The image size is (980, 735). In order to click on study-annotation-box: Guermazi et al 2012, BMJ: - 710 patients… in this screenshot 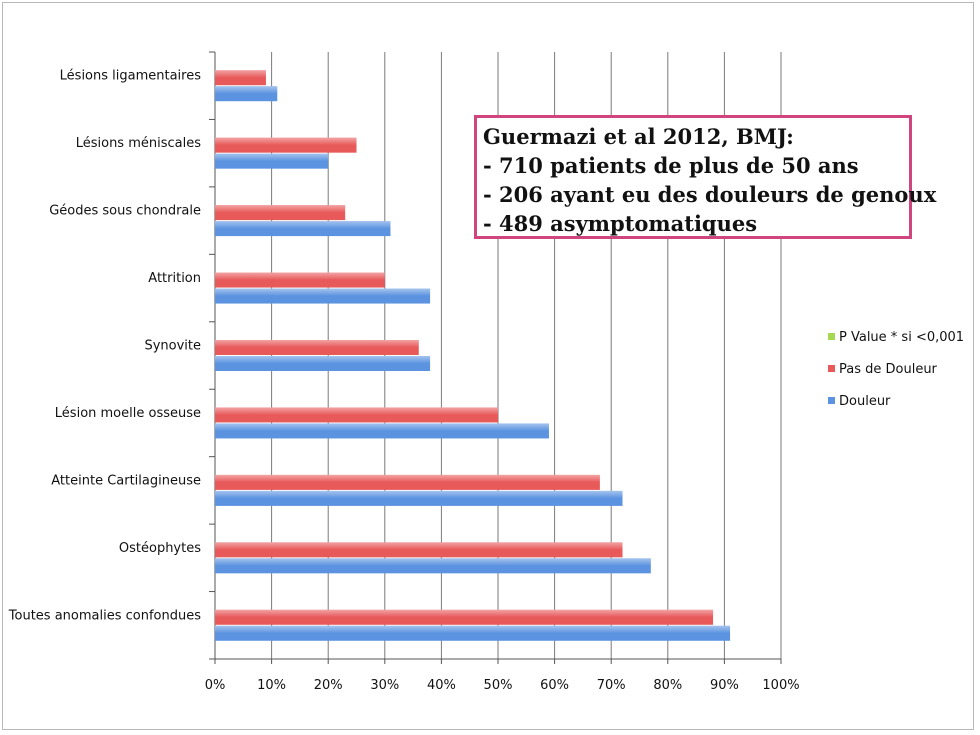, I will do `click(705, 177)`.